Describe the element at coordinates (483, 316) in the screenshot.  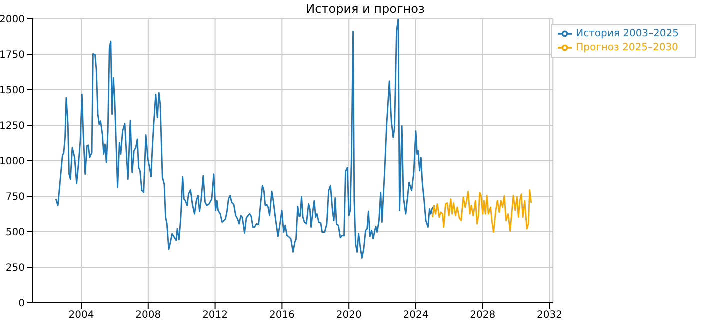
I see `x-tick-label: 2028` at that location.